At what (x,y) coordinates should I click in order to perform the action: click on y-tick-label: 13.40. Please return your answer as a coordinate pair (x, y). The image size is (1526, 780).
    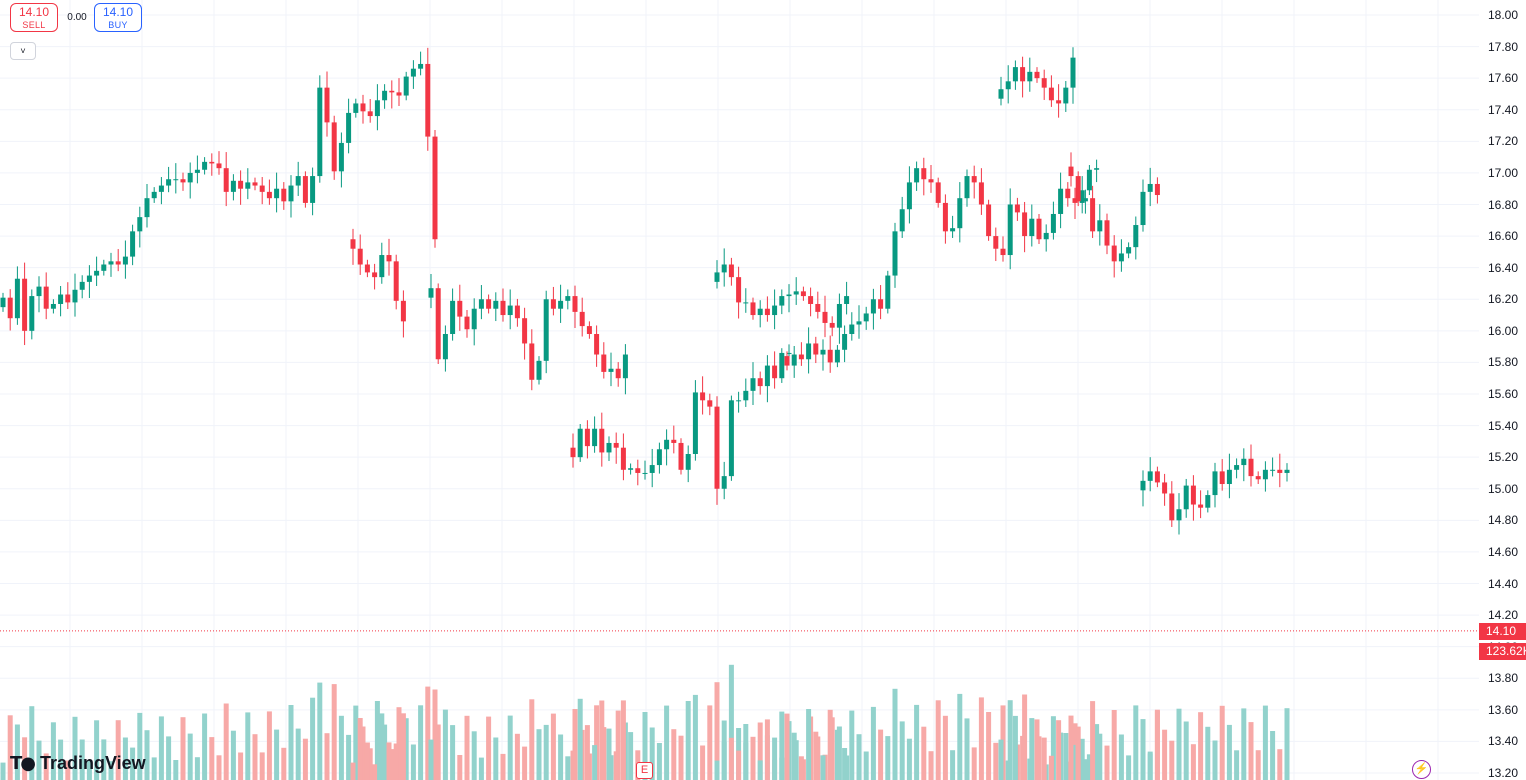
    Looking at the image, I should click on (1503, 741).